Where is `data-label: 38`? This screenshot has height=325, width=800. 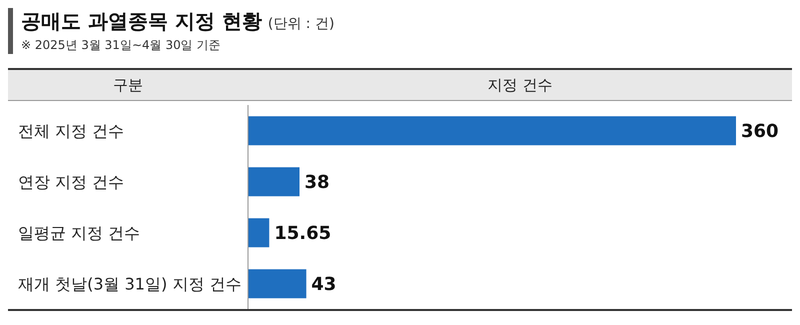
data-label: 38 is located at coordinates (317, 183).